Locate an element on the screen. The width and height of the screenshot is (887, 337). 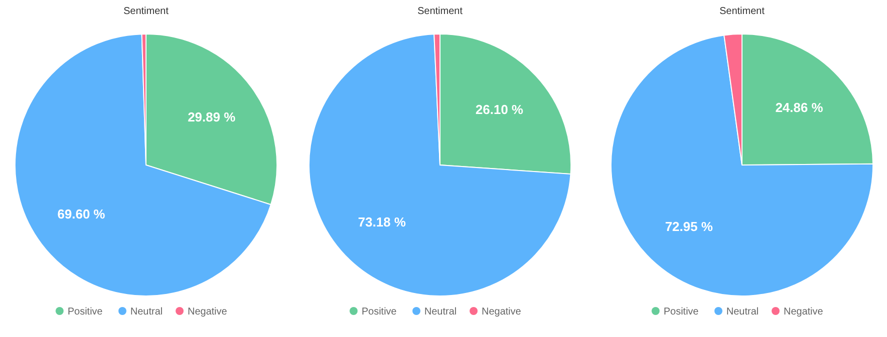
data-label: 73.18 % is located at coordinates (382, 222).